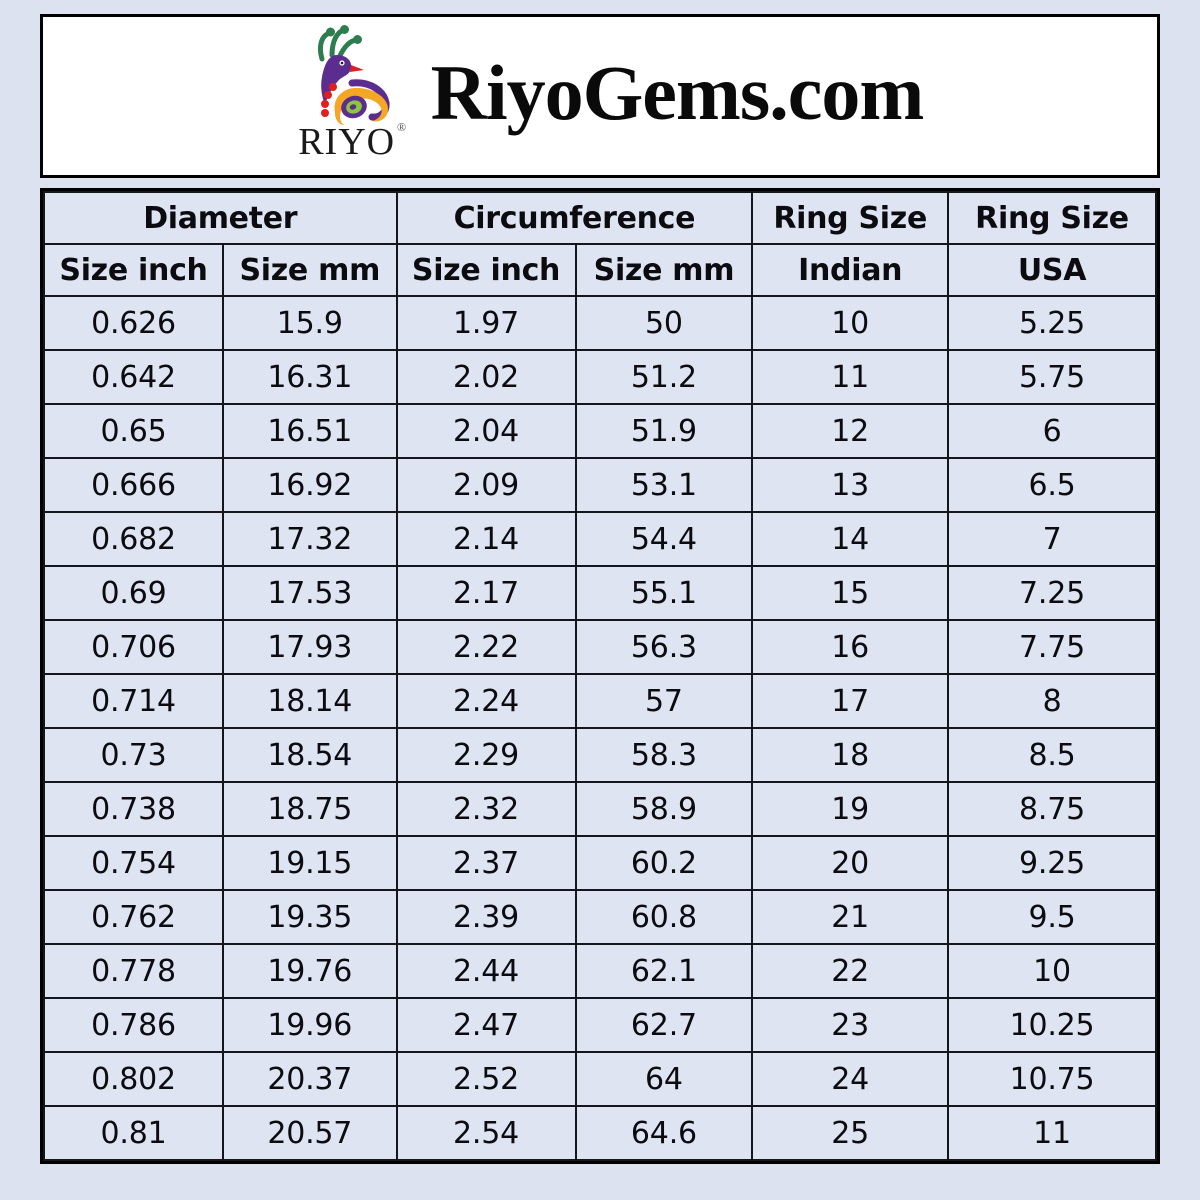 The width and height of the screenshot is (1200, 1200). What do you see at coordinates (310, 377) in the screenshot?
I see `table-cell: 16.31` at bounding box center [310, 377].